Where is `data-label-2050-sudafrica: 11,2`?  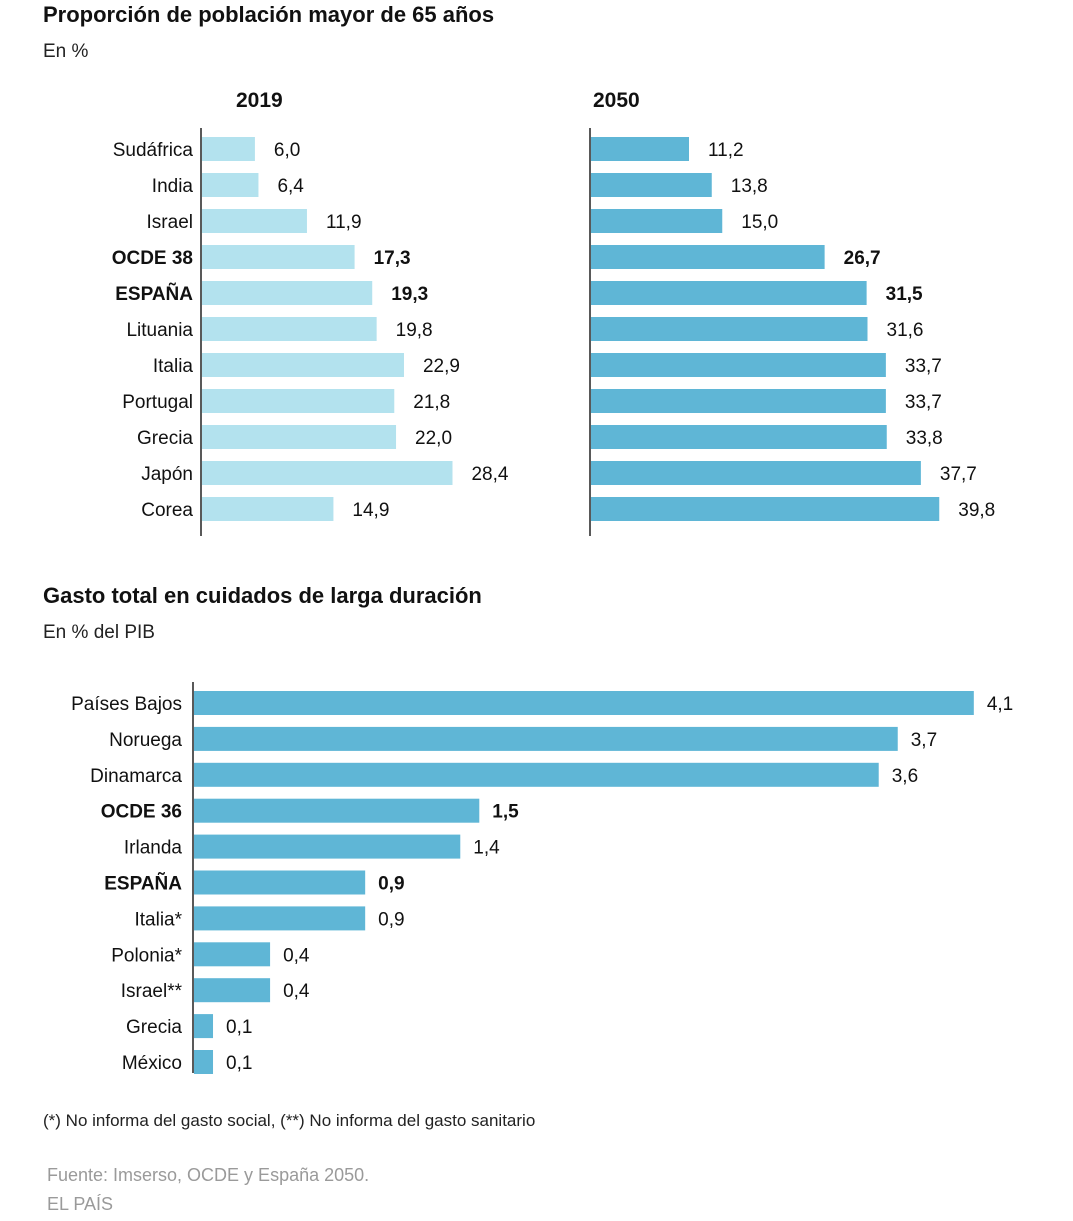
data-label-2050-sudafrica: 11,2 is located at coordinates (726, 150).